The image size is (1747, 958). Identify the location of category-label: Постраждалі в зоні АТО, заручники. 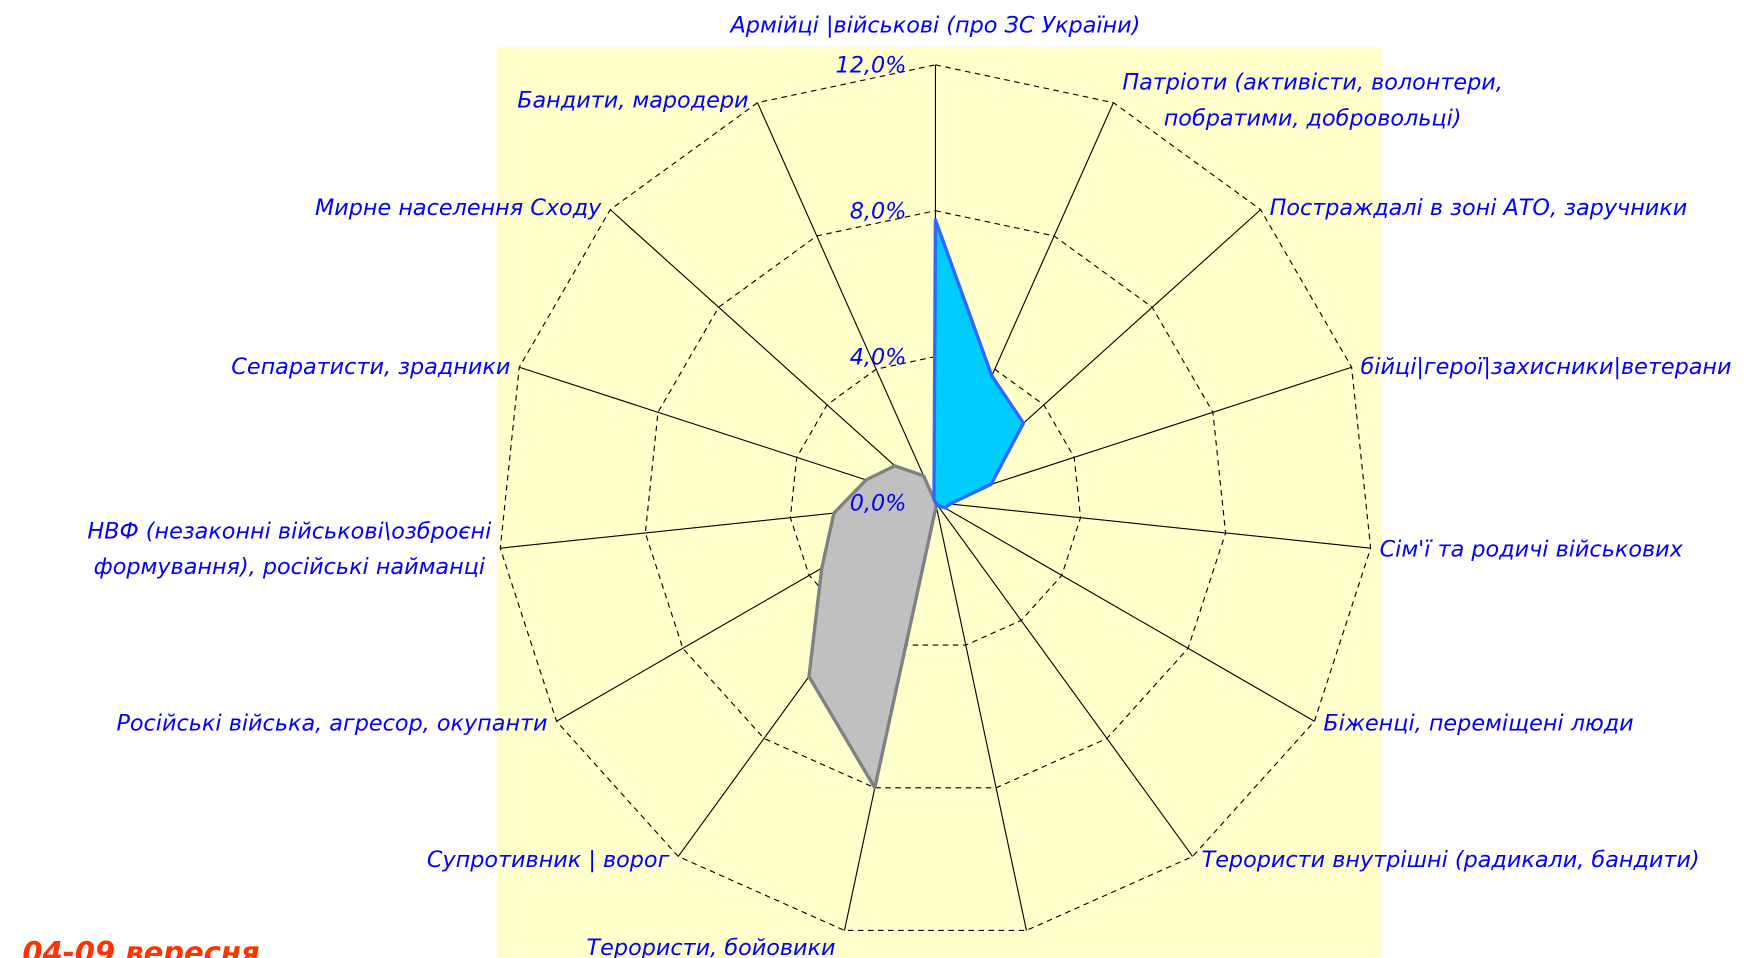
(1479, 208).